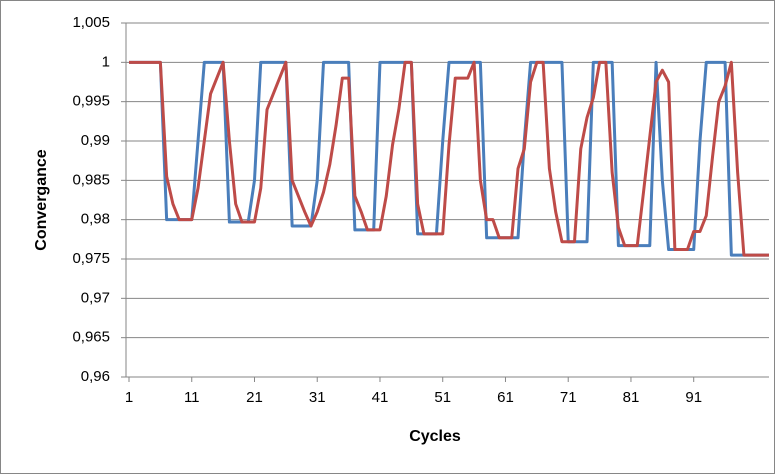 The width and height of the screenshot is (775, 474). I want to click on y-tick-label: 0,965, so click(91, 337).